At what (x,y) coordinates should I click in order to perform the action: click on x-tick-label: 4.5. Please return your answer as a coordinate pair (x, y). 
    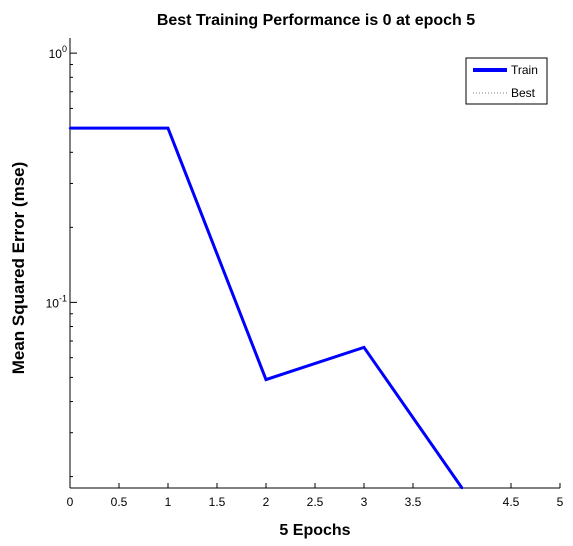
    Looking at the image, I should click on (511, 502).